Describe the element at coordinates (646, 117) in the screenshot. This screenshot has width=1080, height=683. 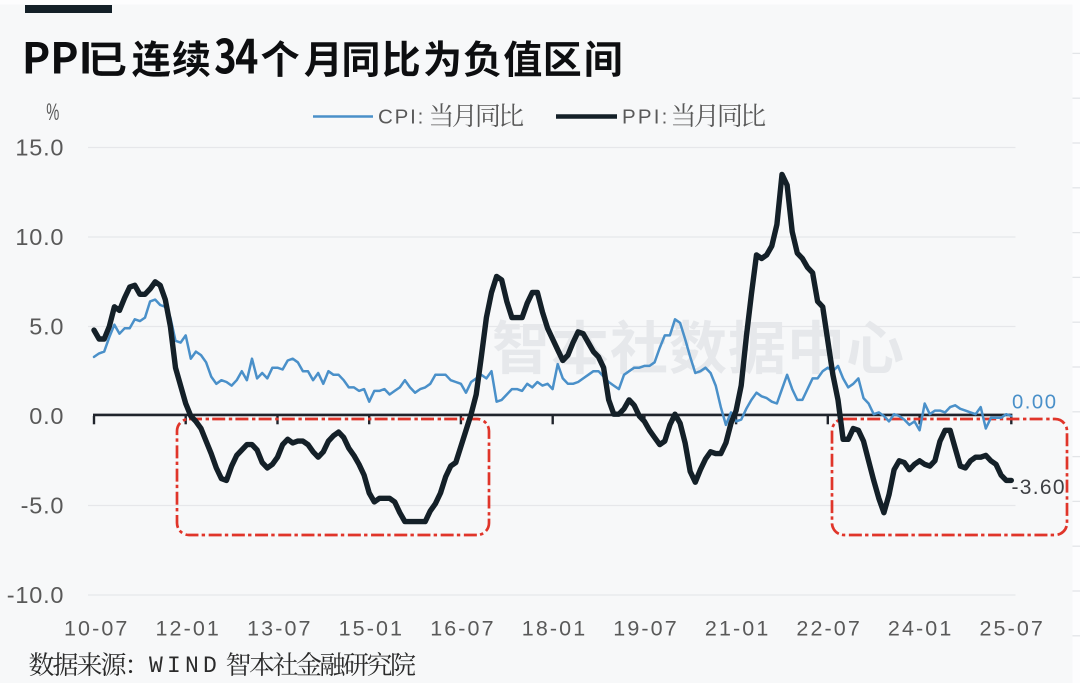
I see `svg-text: PPI:` at that location.